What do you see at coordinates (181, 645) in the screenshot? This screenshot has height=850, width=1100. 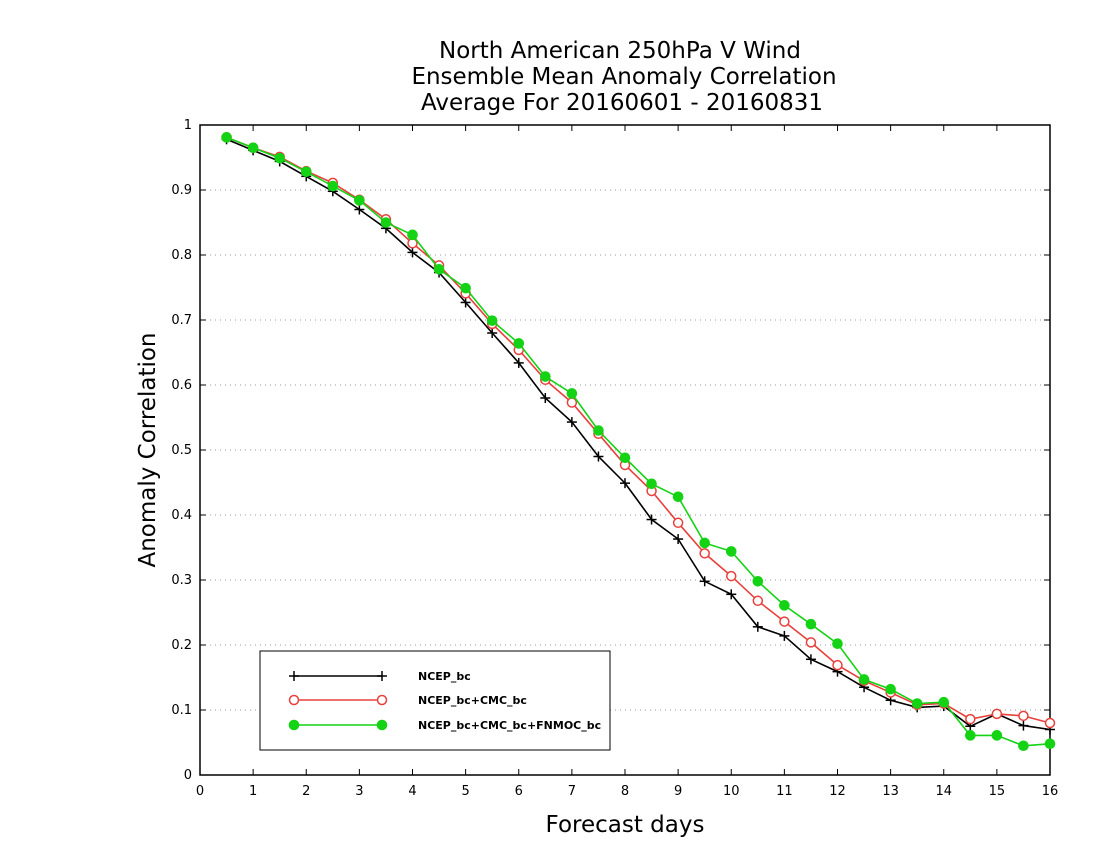 I see `y-tick-label-2: 0.2` at bounding box center [181, 645].